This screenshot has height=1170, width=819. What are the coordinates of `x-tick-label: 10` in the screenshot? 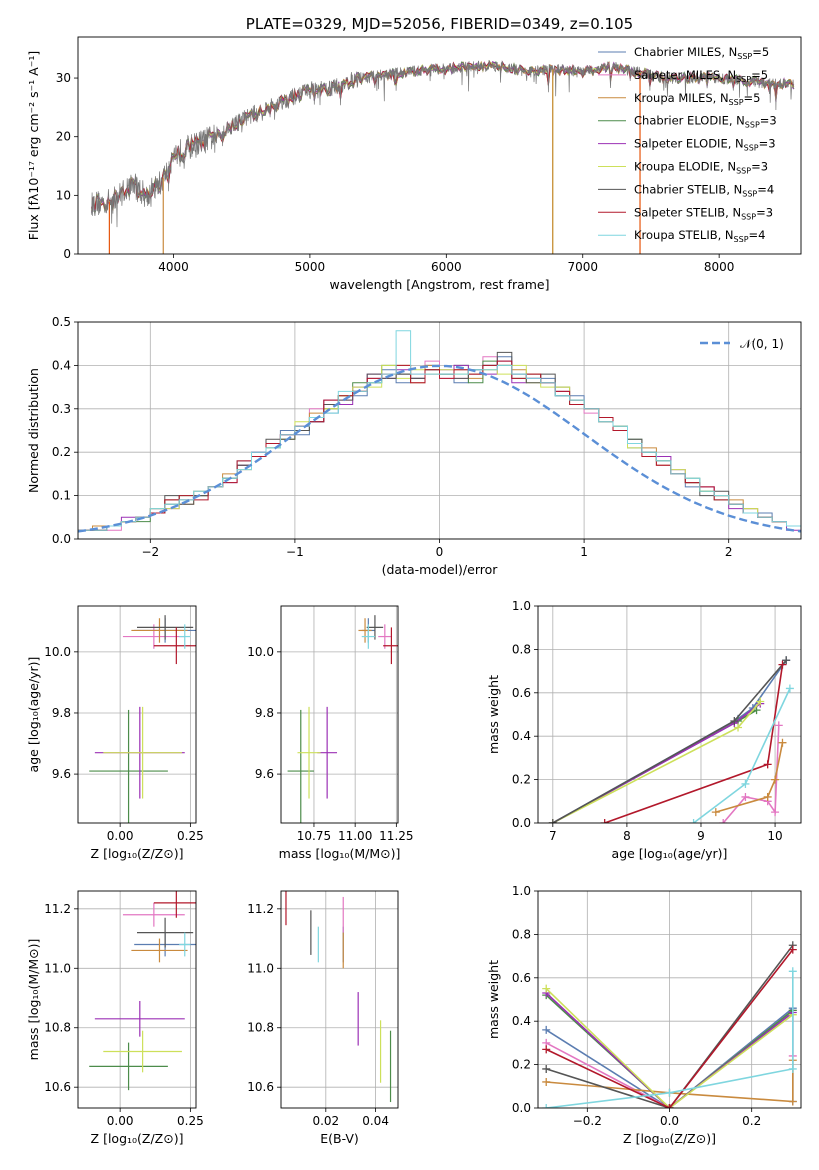 It's located at (774, 836).